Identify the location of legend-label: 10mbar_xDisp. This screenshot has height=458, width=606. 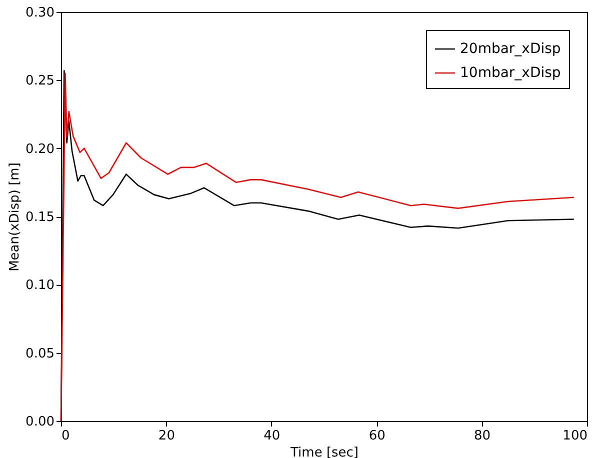
(510, 73).